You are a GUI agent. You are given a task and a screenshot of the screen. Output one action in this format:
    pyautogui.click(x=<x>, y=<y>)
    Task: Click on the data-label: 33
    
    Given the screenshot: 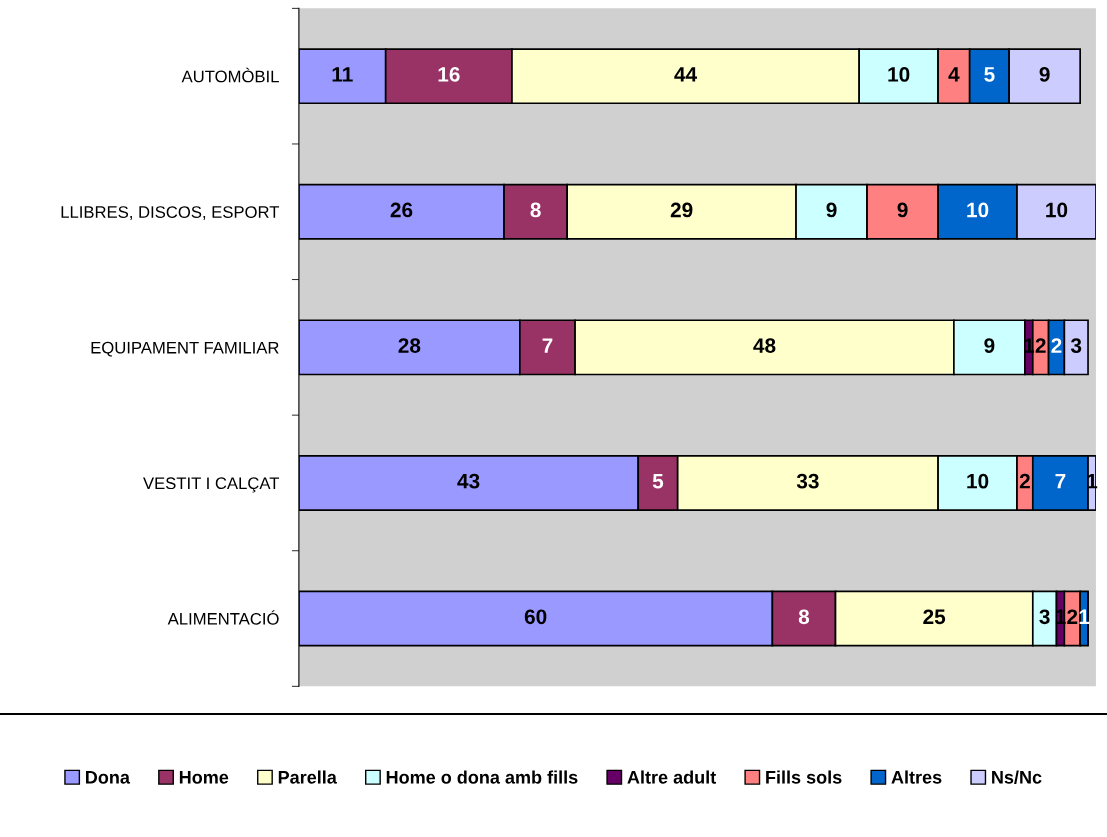 What is the action you would take?
    pyautogui.click(x=807, y=481)
    